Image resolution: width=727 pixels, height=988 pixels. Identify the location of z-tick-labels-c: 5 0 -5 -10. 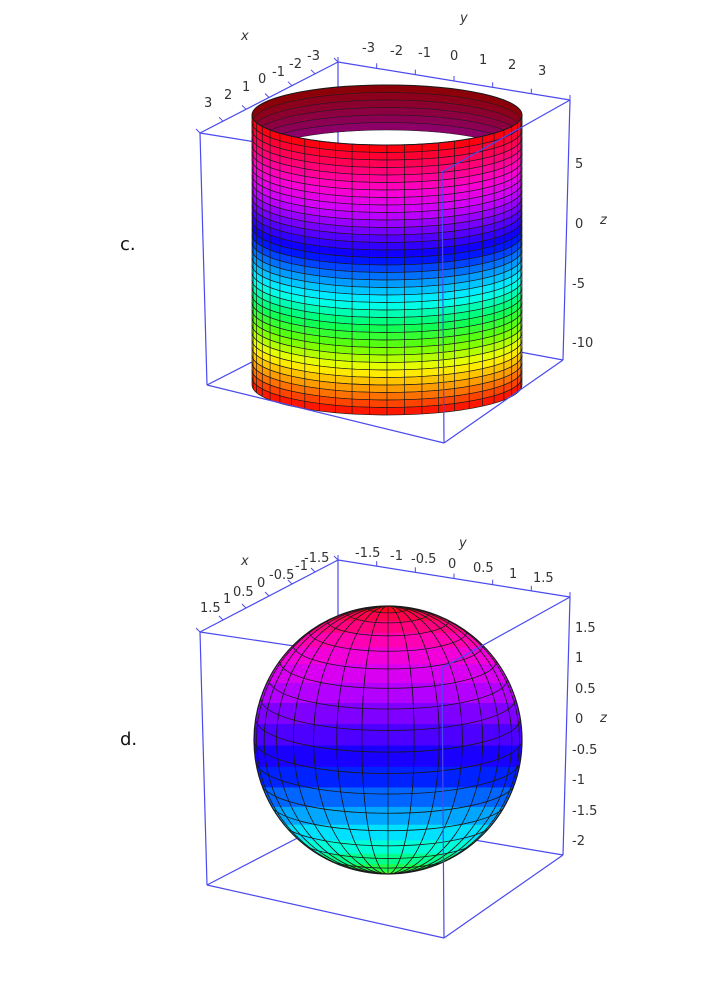
(582, 254).